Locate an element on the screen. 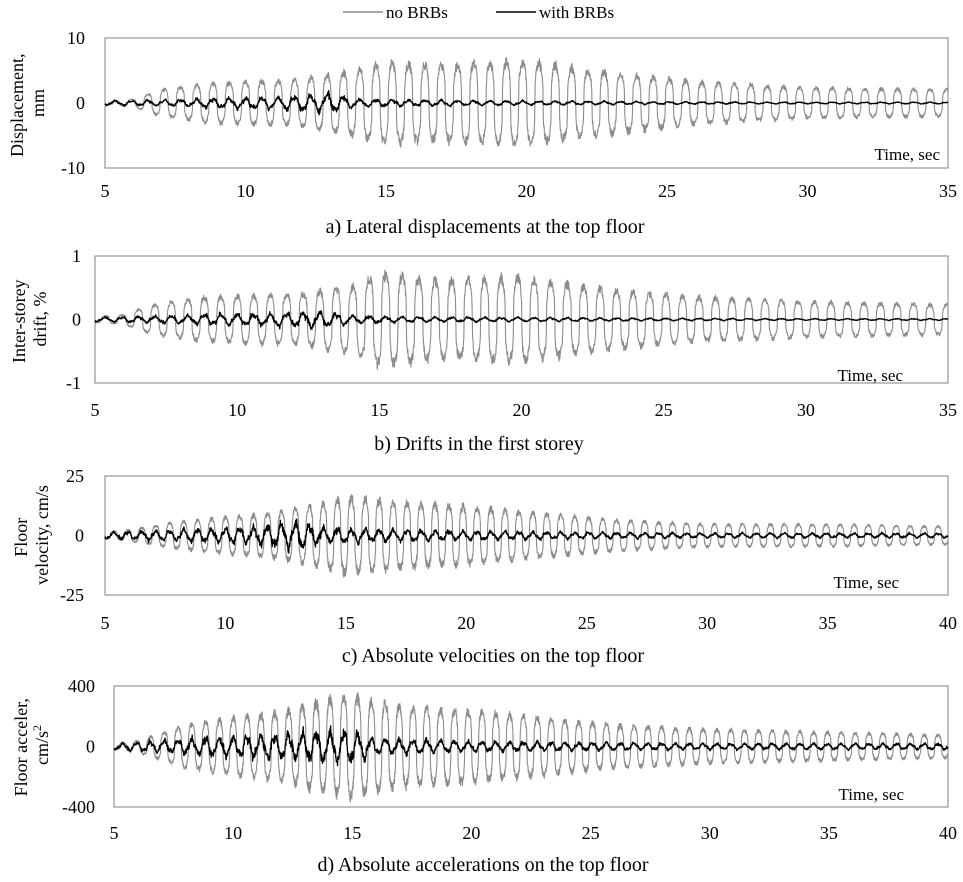  legend: no BRBs with BRBs is located at coordinates (478, 12).